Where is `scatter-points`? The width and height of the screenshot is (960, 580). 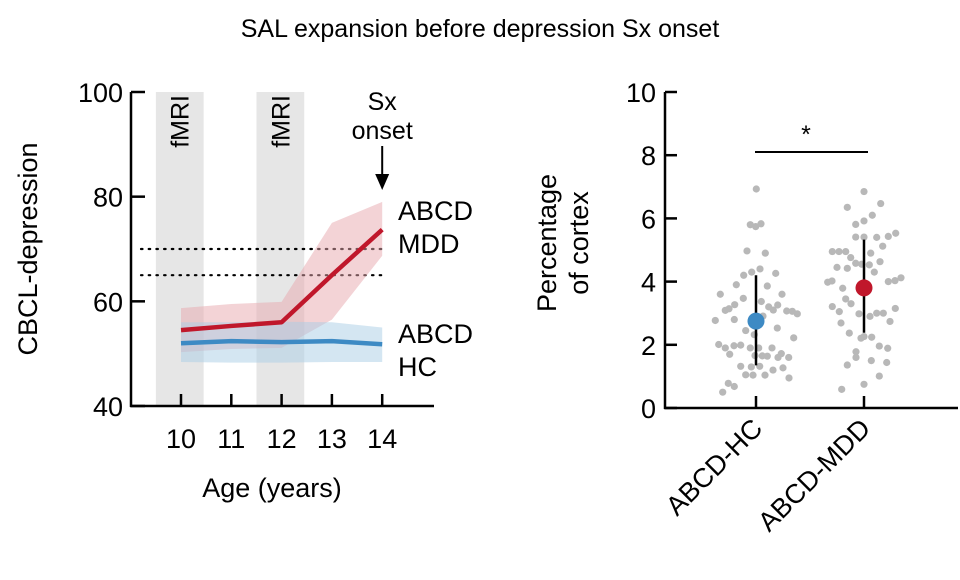
scatter-points is located at coordinates (808, 290).